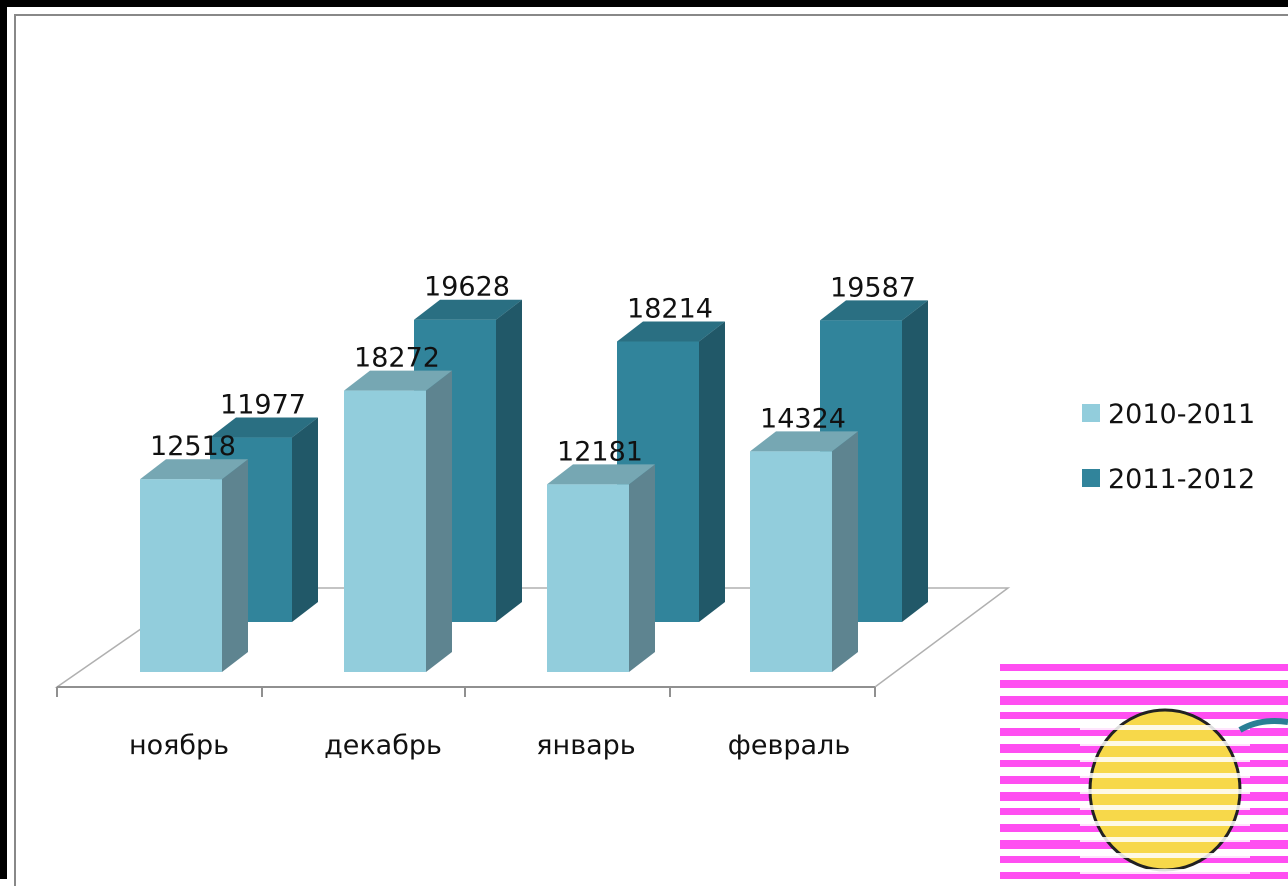 The height and width of the screenshot is (886, 1288). What do you see at coordinates (194, 469) in the screenshot?
I see `bar-2010-2011-0-top` at bounding box center [194, 469].